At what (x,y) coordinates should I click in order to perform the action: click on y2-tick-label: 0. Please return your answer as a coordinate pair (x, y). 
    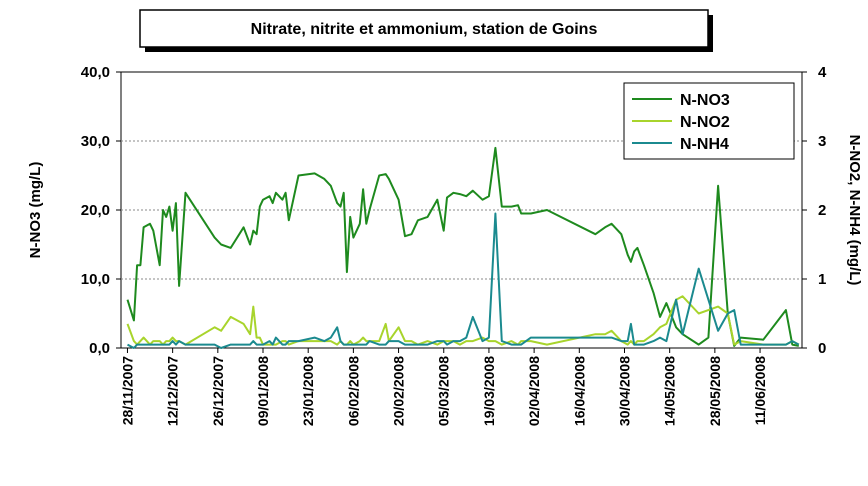
    Looking at the image, I should click on (822, 348).